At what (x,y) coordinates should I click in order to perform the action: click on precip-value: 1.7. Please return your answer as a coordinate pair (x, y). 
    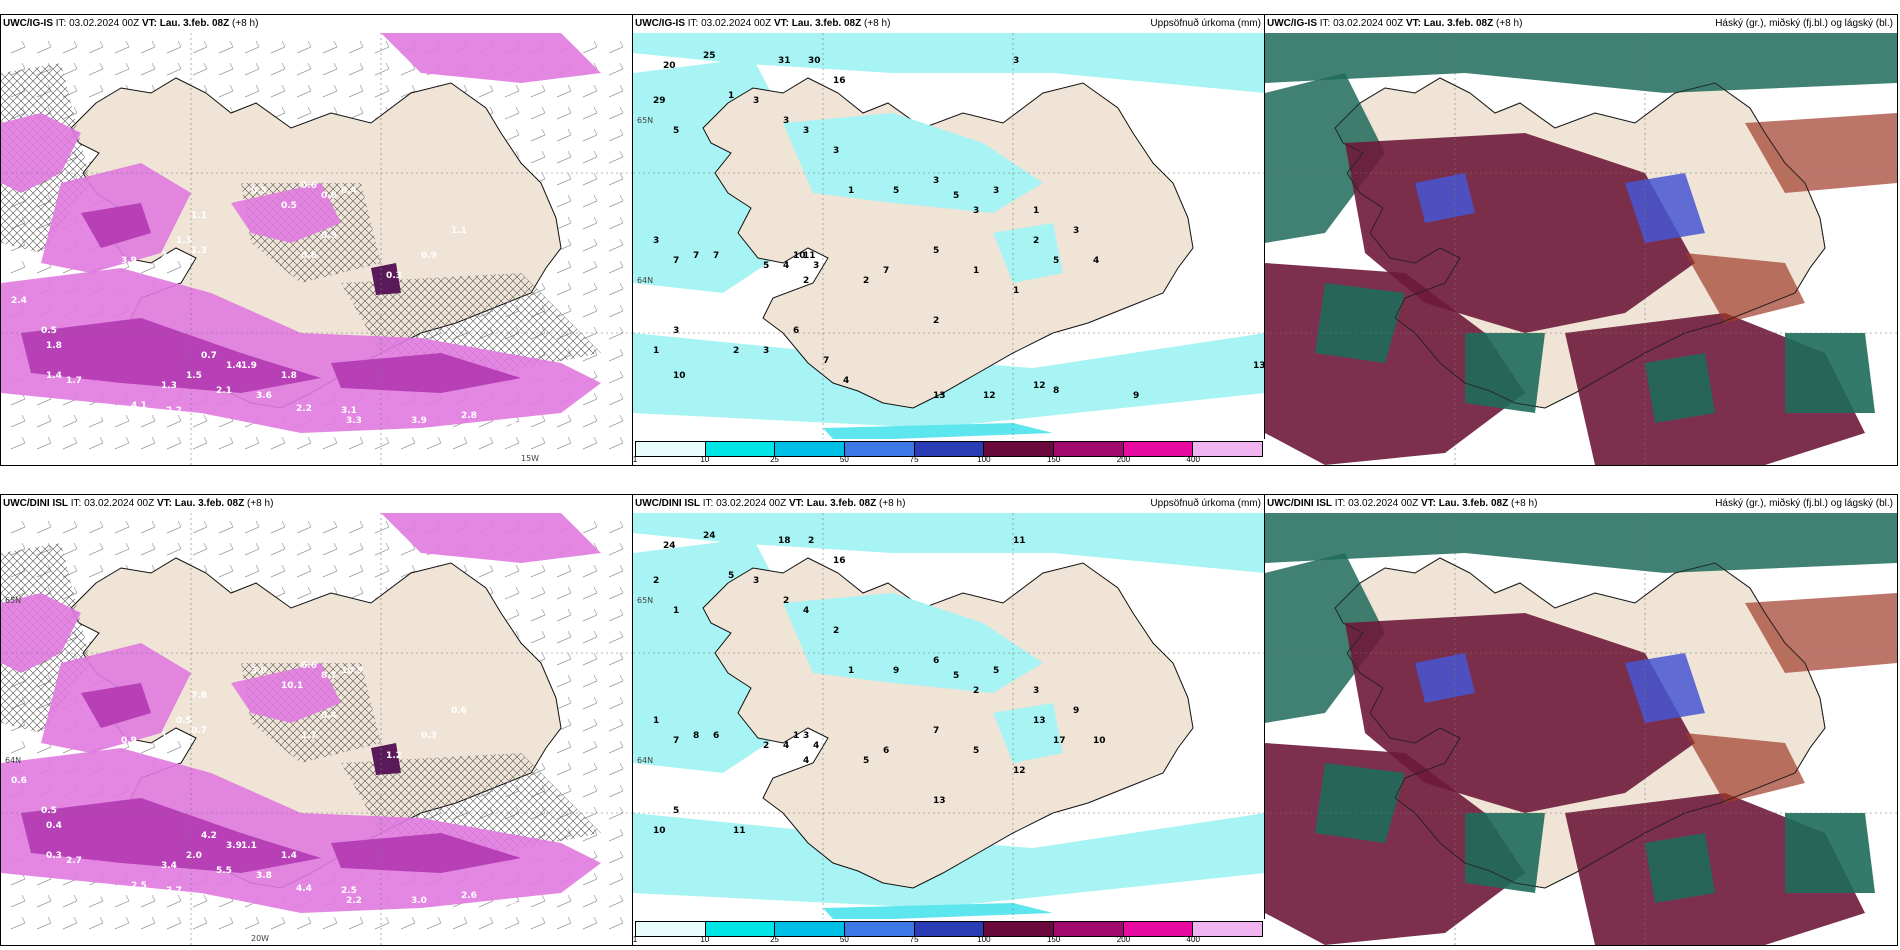
    Looking at the image, I should click on (309, 736).